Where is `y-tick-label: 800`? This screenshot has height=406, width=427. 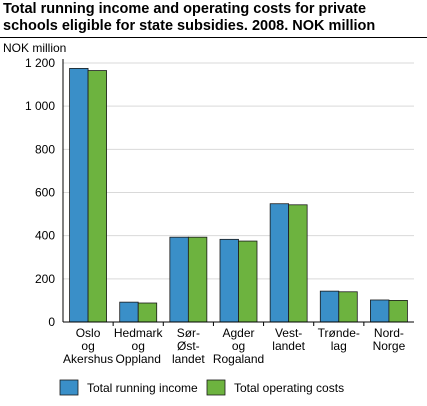 y-tick-label: 800 is located at coordinates (45, 149).